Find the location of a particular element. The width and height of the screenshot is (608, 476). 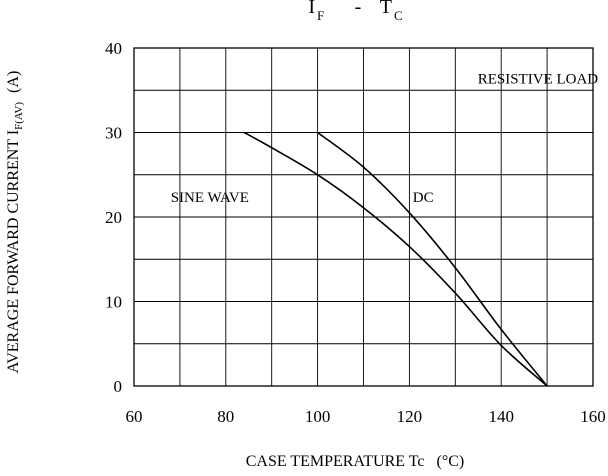

annotation-label: SINE WAVE is located at coordinates (210, 198).